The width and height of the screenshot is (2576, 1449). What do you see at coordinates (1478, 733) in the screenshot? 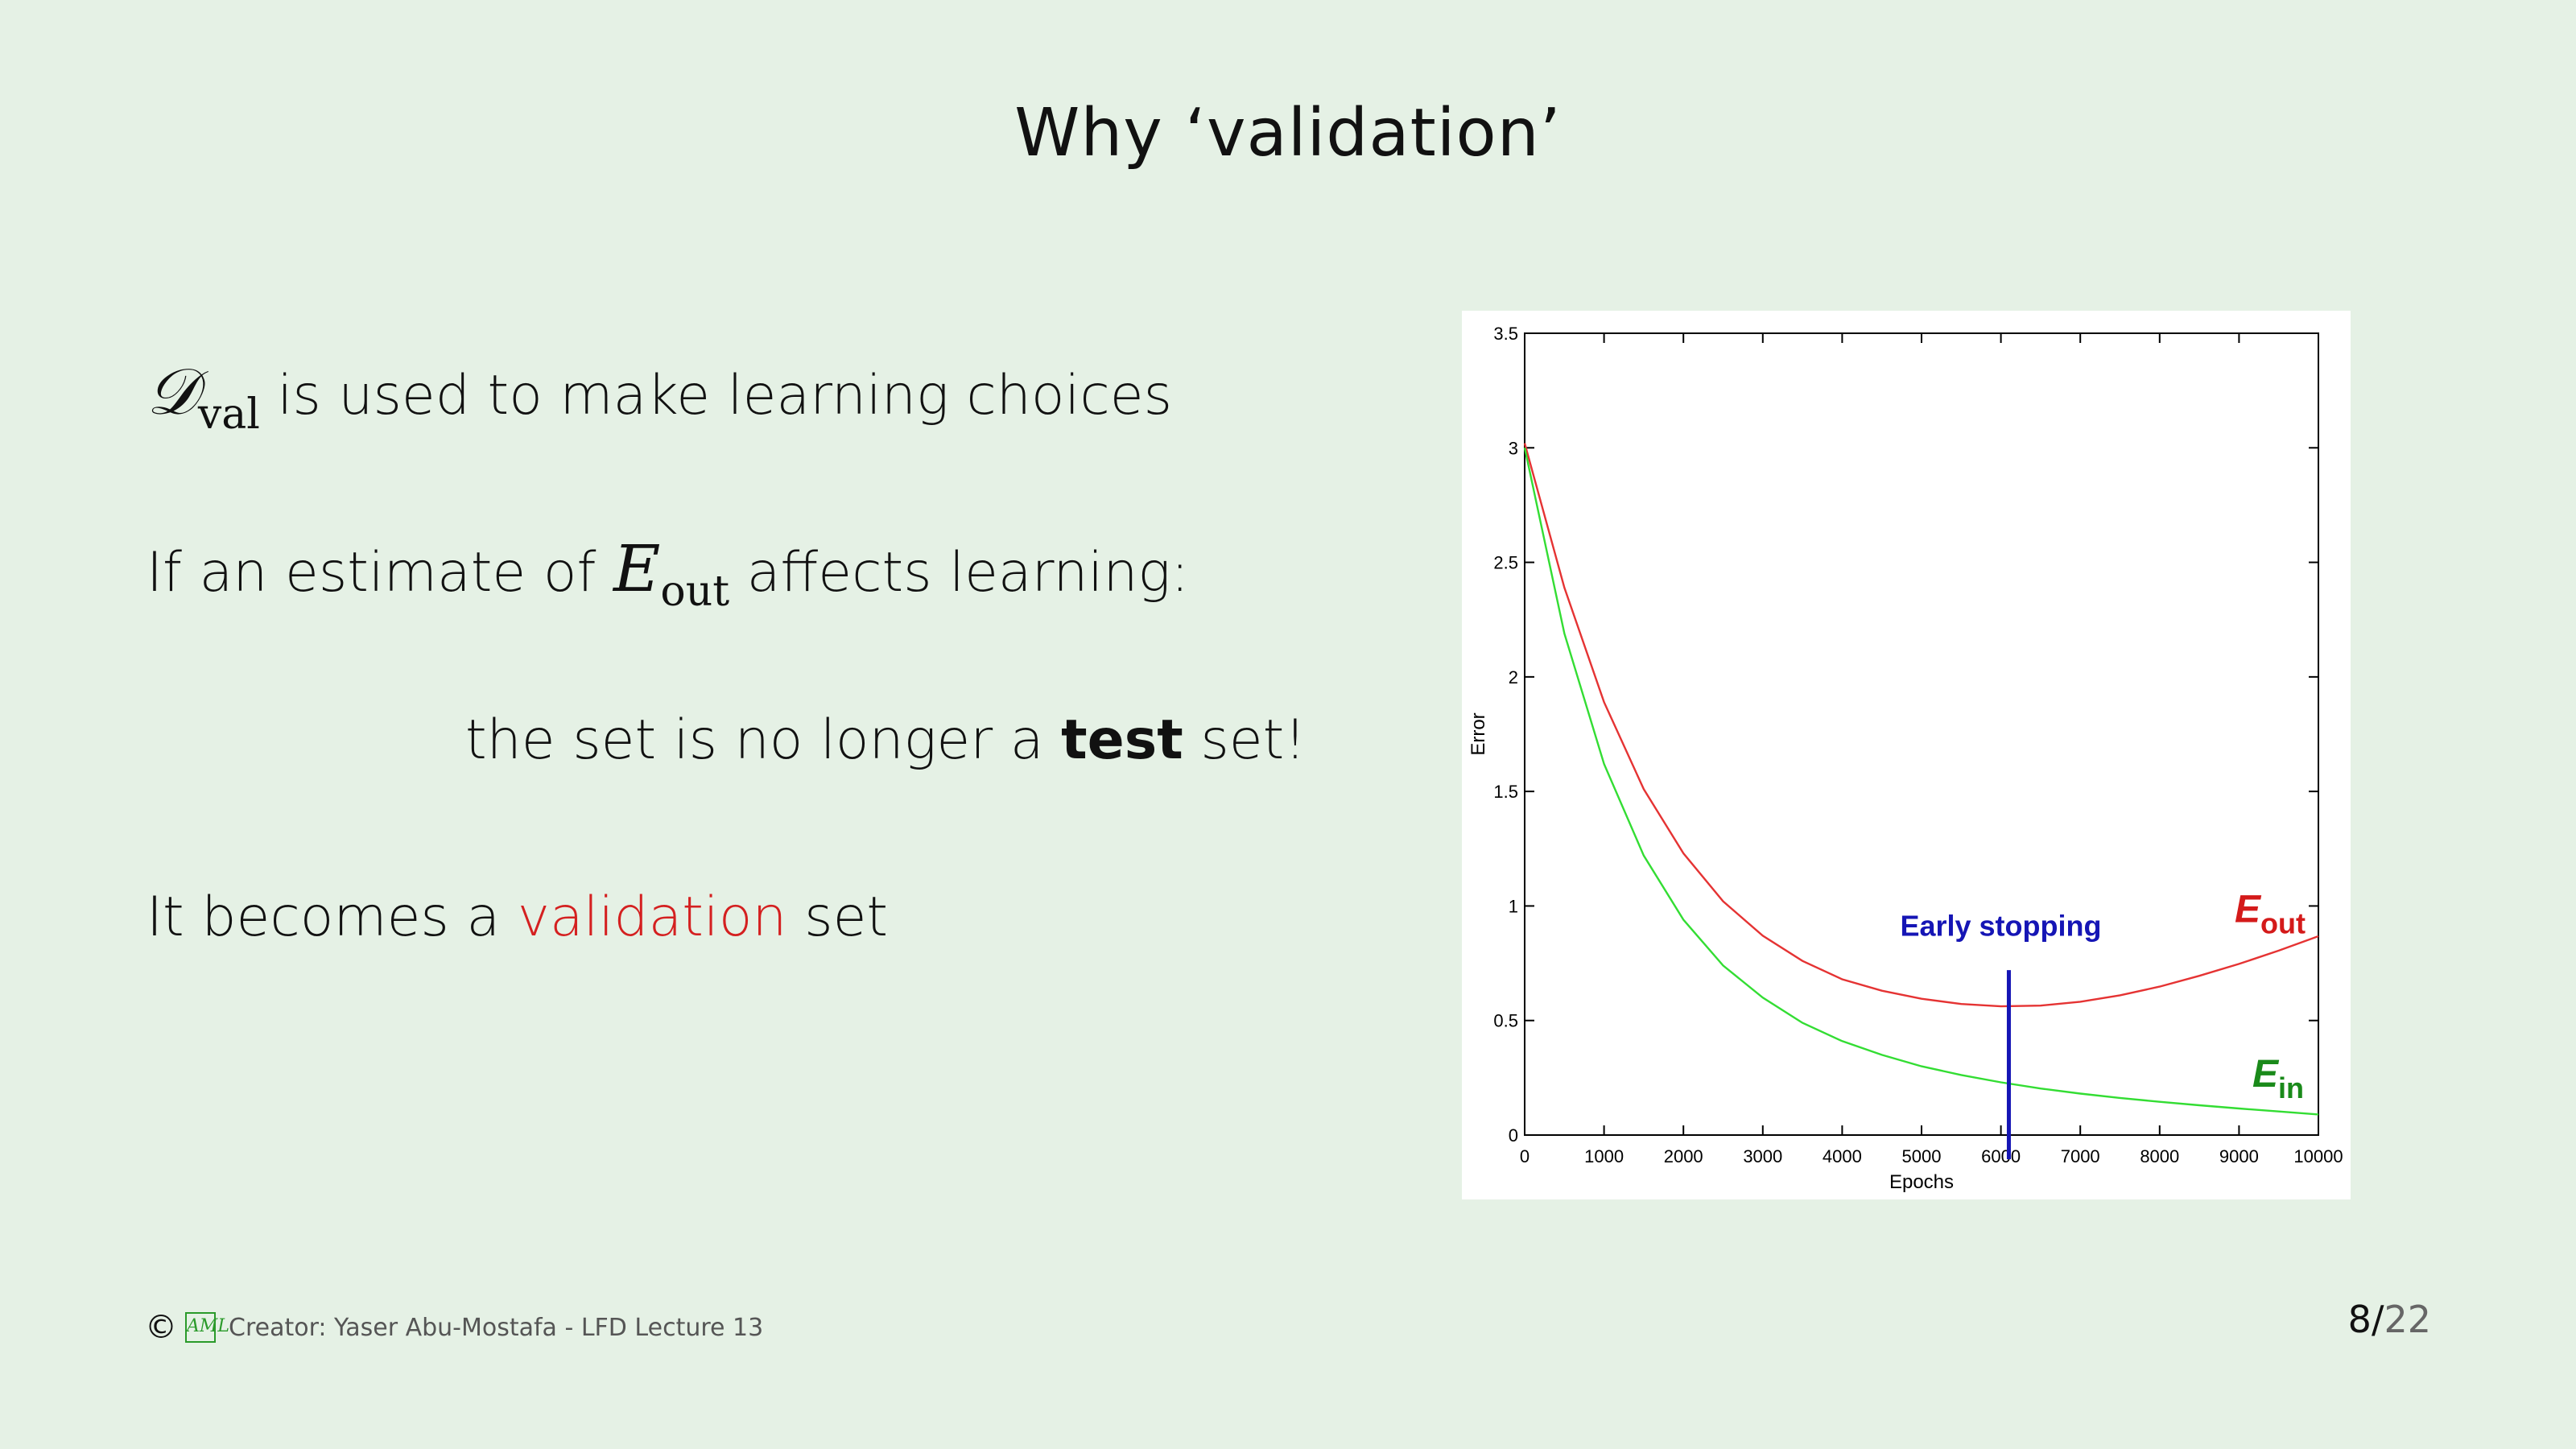
I see `y-axis-label: Error` at bounding box center [1478, 733].